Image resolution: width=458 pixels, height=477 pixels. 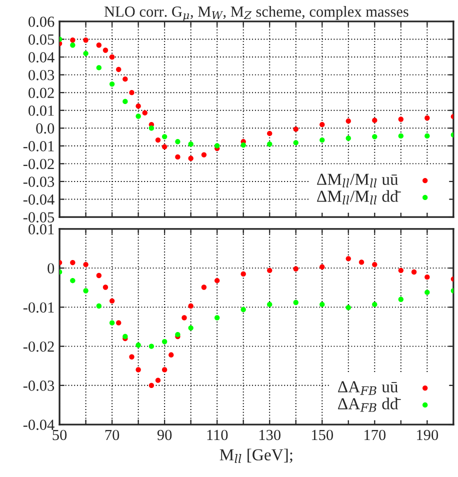 What do you see at coordinates (38, 217) in the screenshot?
I see `y-tick-label: -0.05` at bounding box center [38, 217].